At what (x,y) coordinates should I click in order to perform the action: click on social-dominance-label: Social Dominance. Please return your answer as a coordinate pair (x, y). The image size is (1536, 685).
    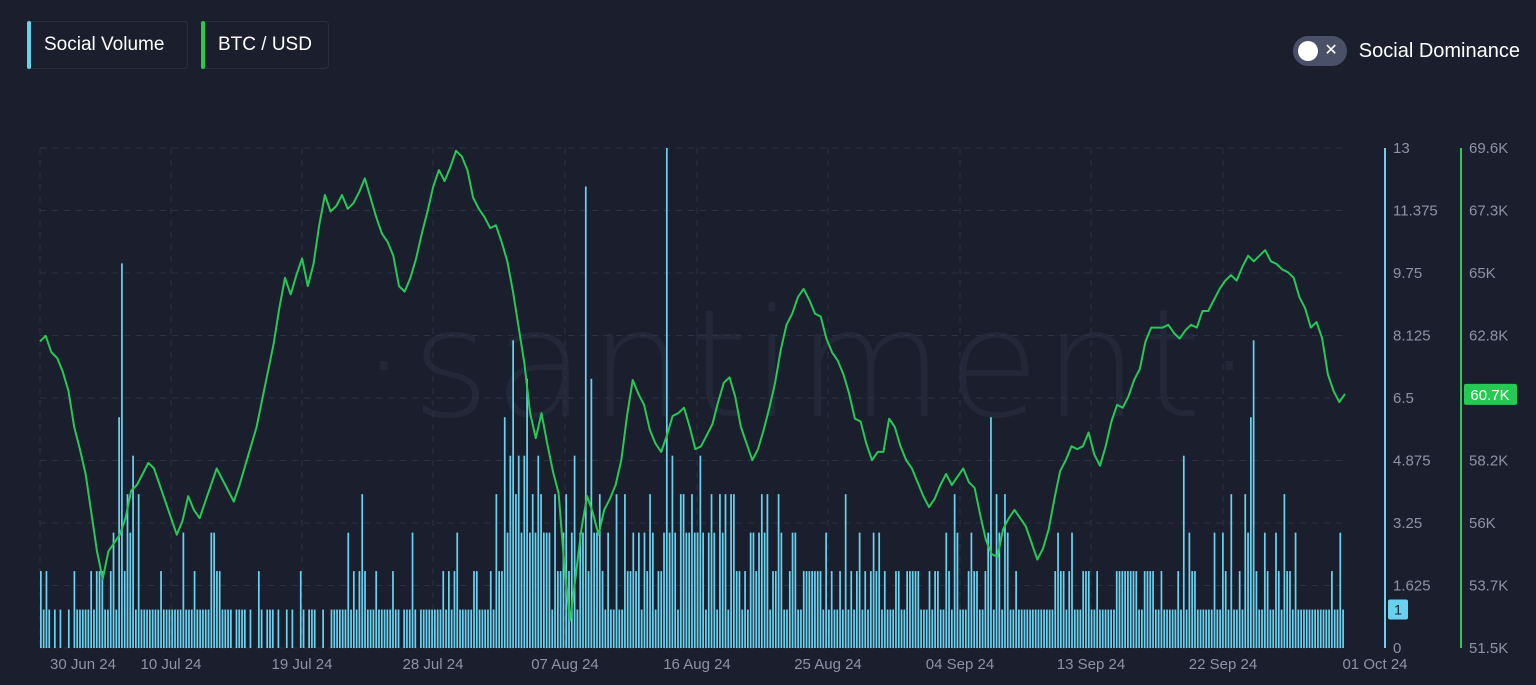
    Looking at the image, I should click on (1439, 50).